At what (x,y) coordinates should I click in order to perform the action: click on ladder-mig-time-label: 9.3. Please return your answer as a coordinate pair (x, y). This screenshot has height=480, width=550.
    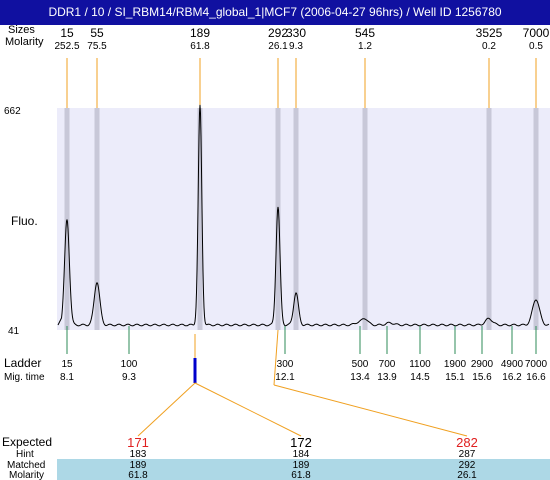
    Looking at the image, I should click on (129, 377).